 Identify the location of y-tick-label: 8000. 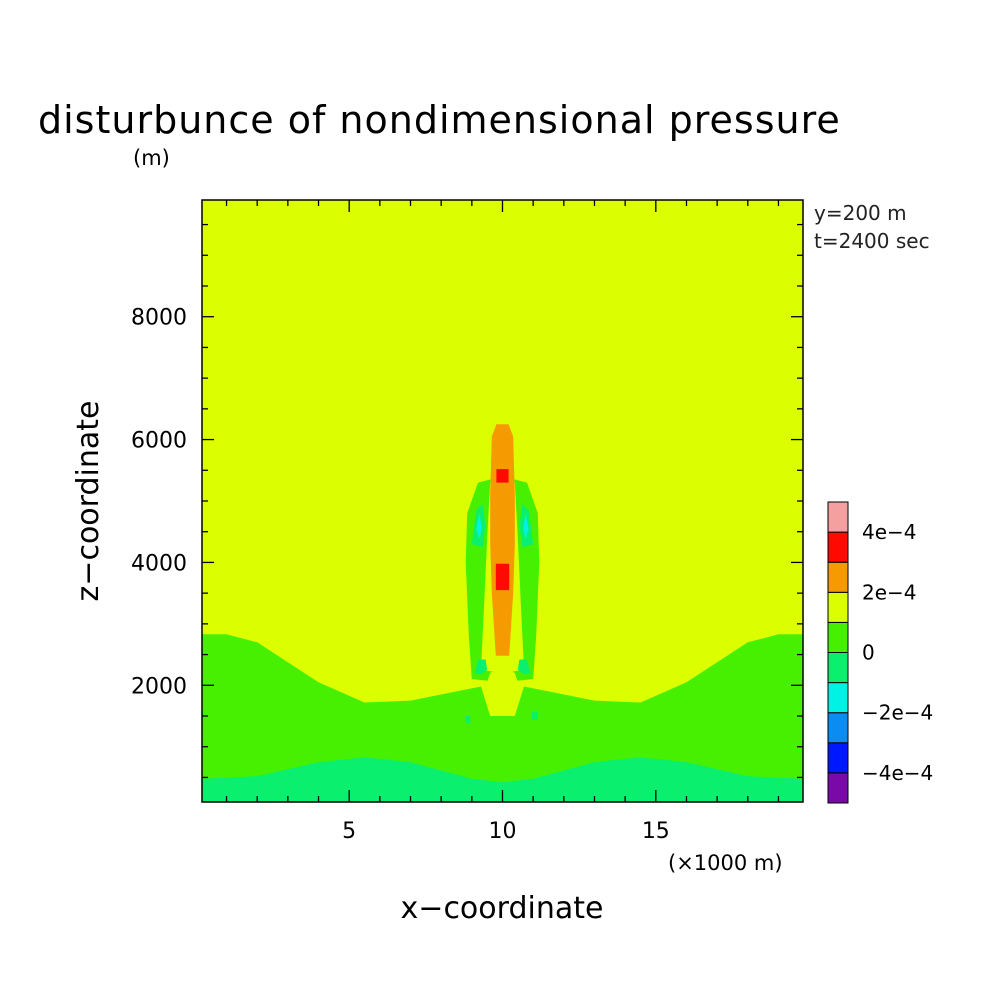
(159, 318).